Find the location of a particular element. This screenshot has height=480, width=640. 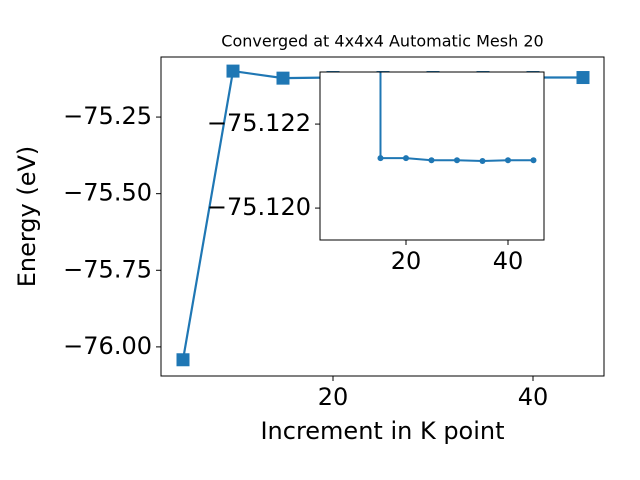

series-group is located at coordinates (457, 118).